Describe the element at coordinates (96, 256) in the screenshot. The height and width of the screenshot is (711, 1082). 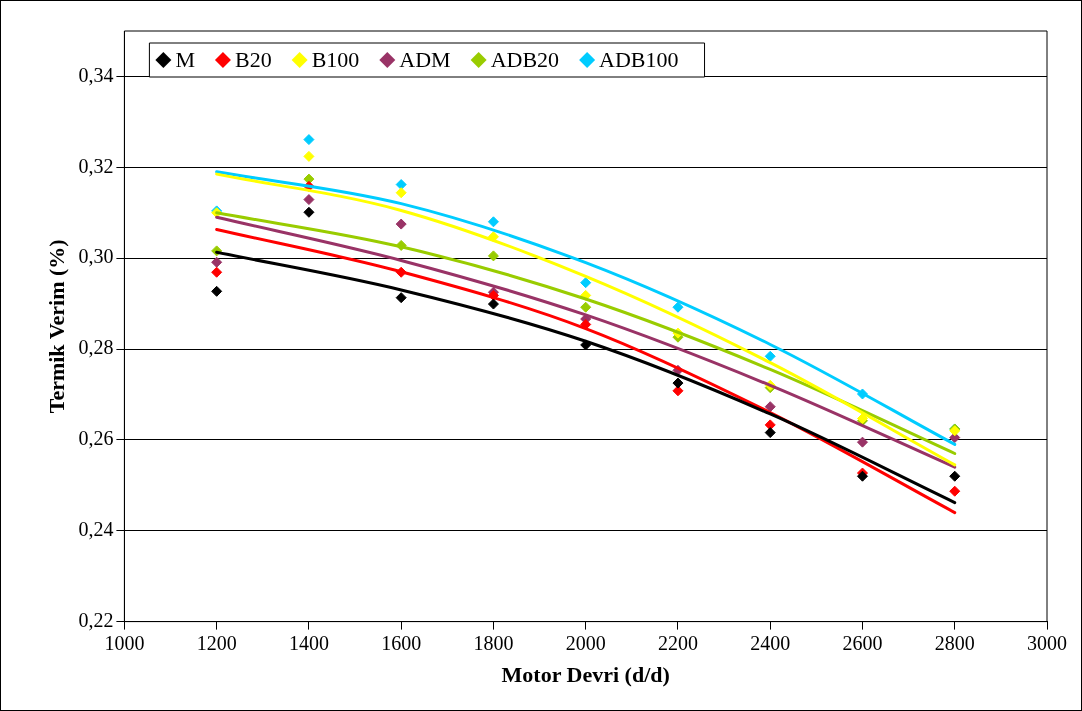
I see `y-tick-label: 0,30` at that location.